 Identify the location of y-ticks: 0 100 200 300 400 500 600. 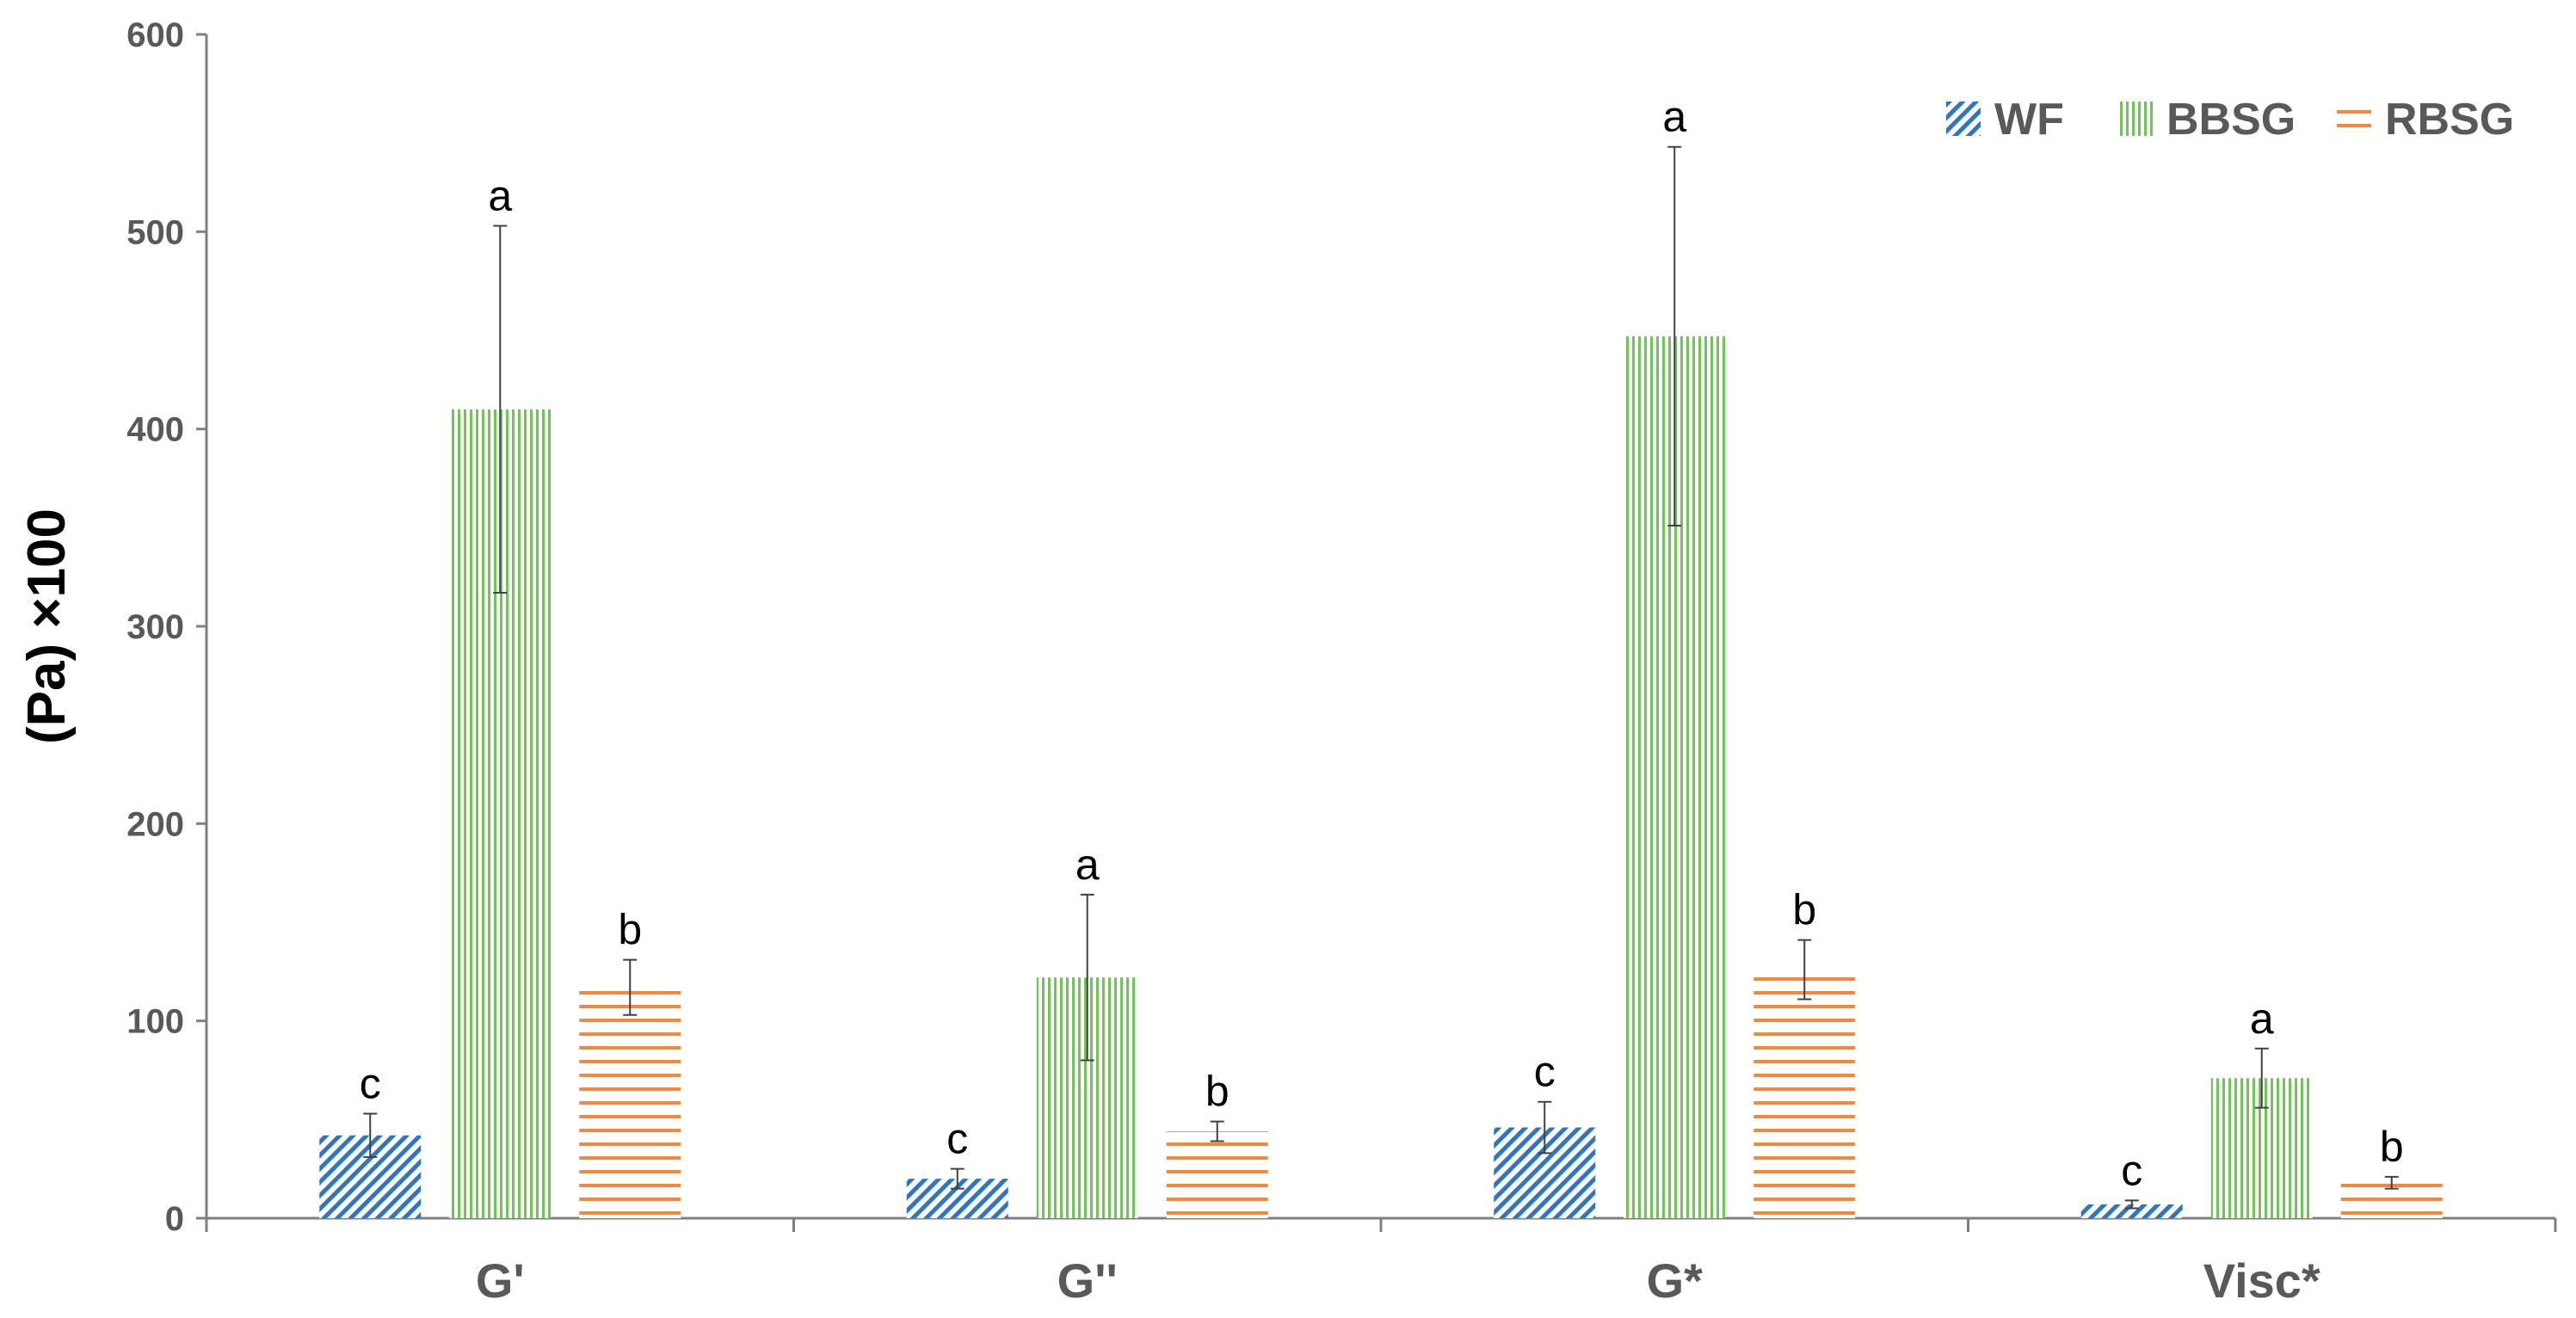
(166, 627).